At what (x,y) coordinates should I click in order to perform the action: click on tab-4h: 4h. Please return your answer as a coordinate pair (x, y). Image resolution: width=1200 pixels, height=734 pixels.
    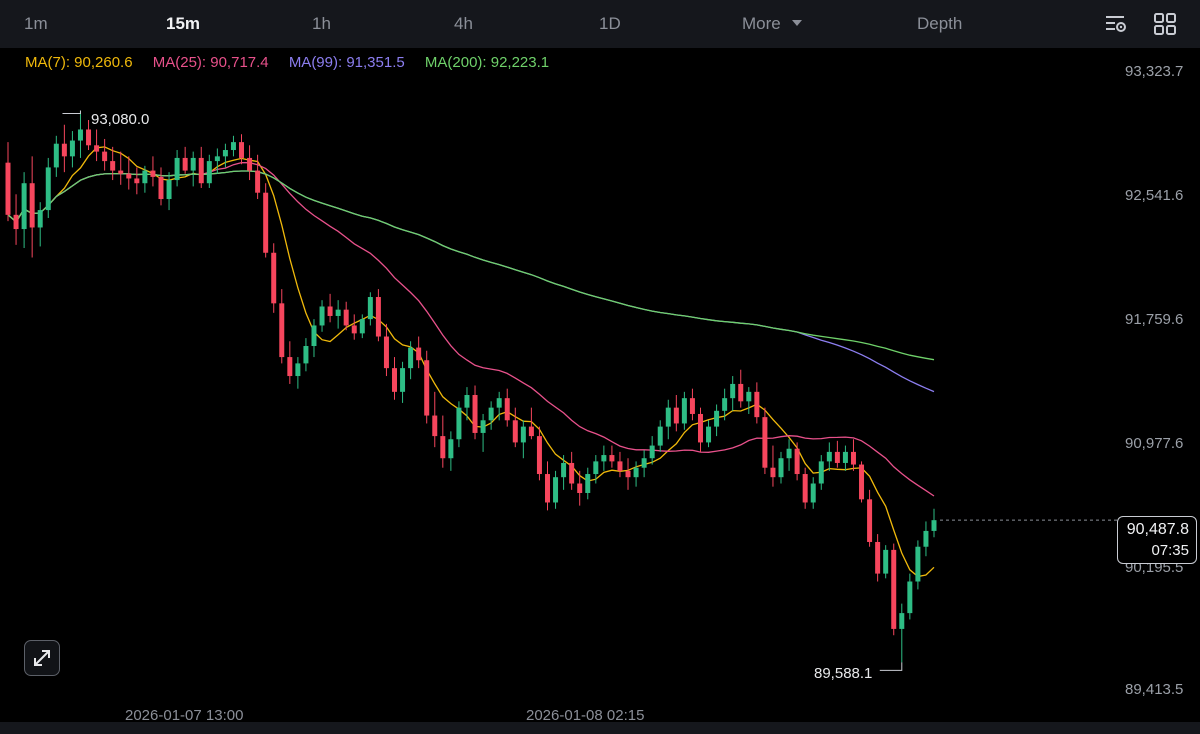
    Looking at the image, I should click on (463, 23).